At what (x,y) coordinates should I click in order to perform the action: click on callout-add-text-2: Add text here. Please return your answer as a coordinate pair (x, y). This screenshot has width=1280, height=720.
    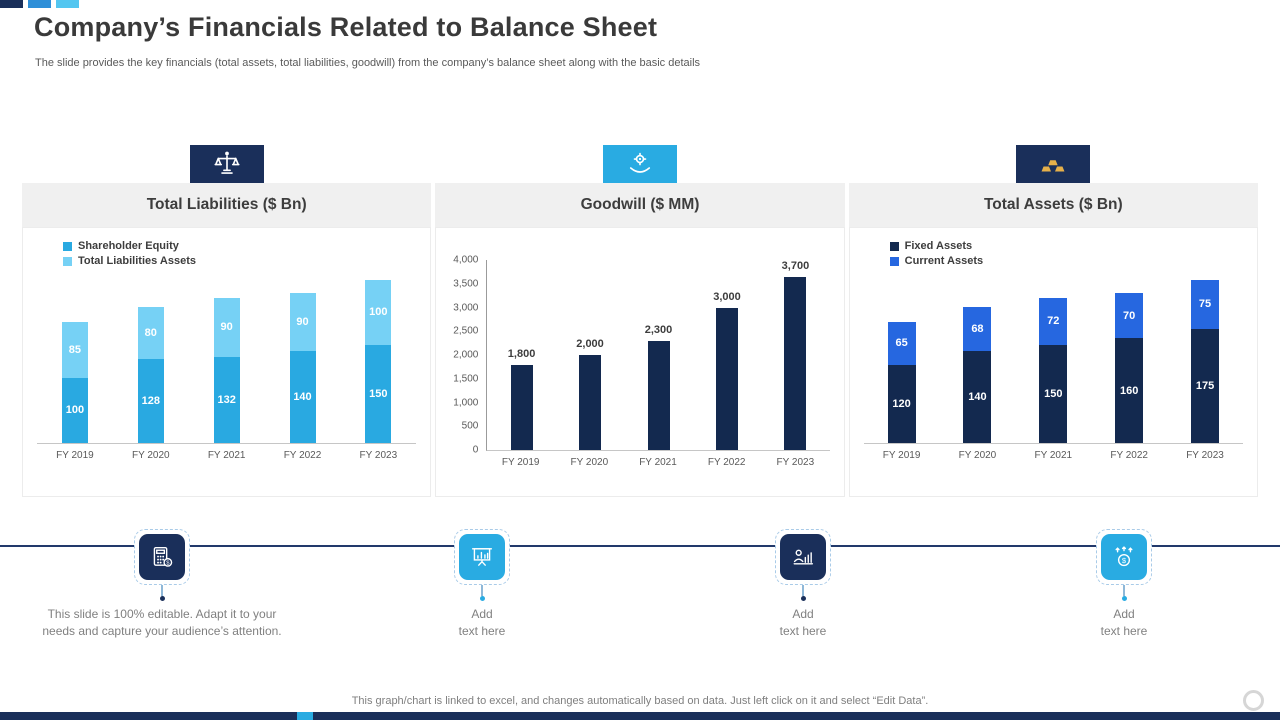
    Looking at the image, I should click on (803, 584).